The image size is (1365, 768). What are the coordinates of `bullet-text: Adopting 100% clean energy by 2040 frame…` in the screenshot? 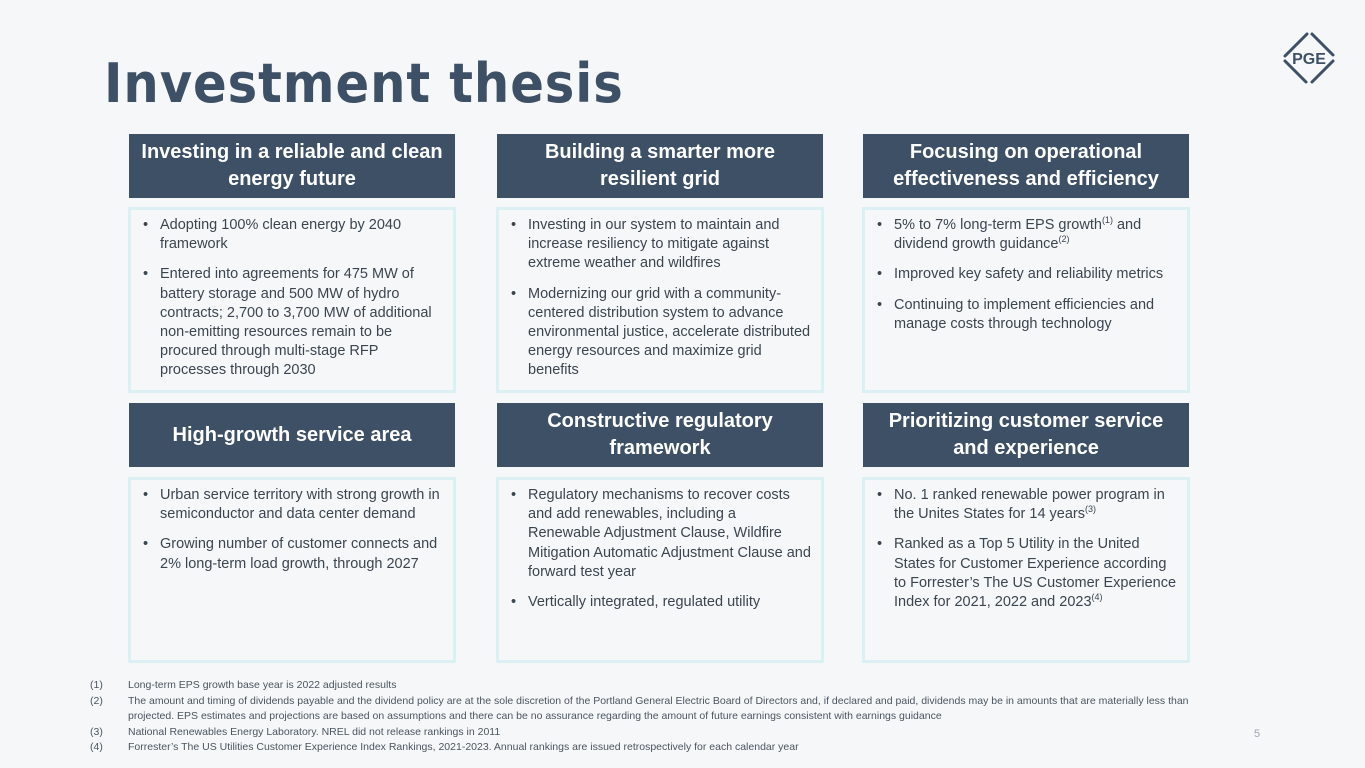 It's located at (281, 235).